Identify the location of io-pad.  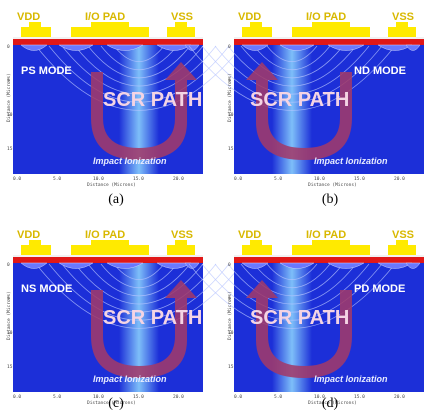
(331, 250).